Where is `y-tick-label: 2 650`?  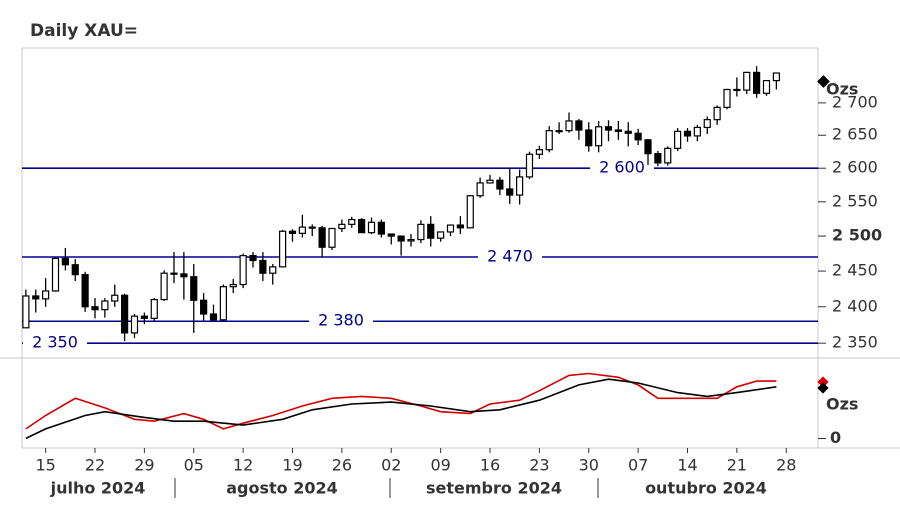 y-tick-label: 2 650 is located at coordinates (855, 134).